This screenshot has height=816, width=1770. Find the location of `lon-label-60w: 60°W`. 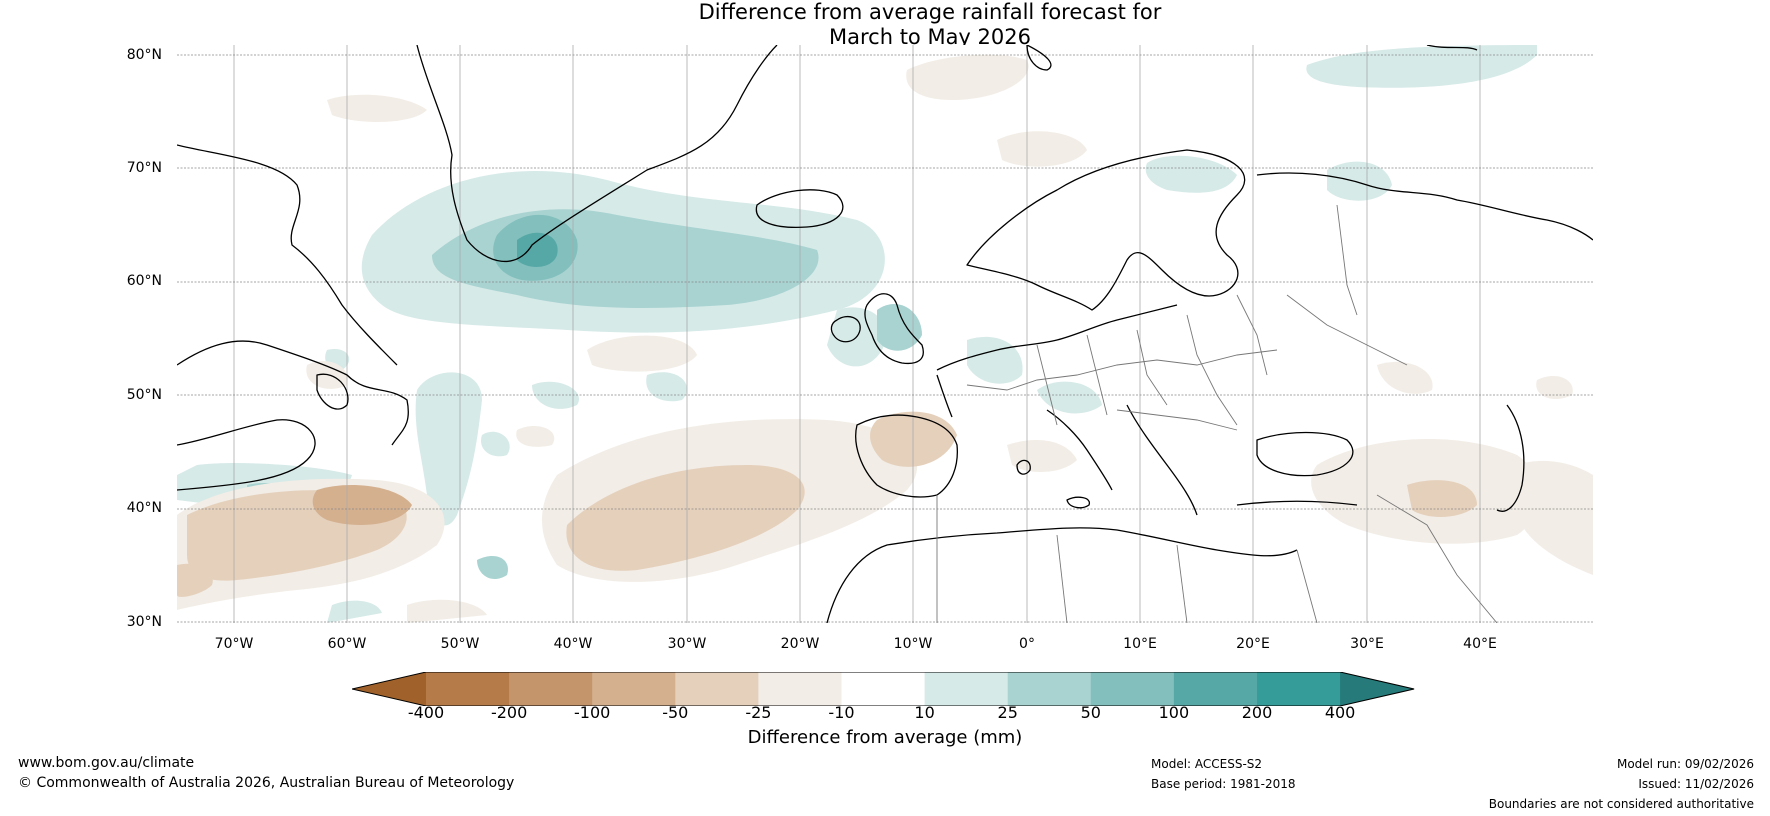

lon-label-60w: 60°W is located at coordinates (347, 644).